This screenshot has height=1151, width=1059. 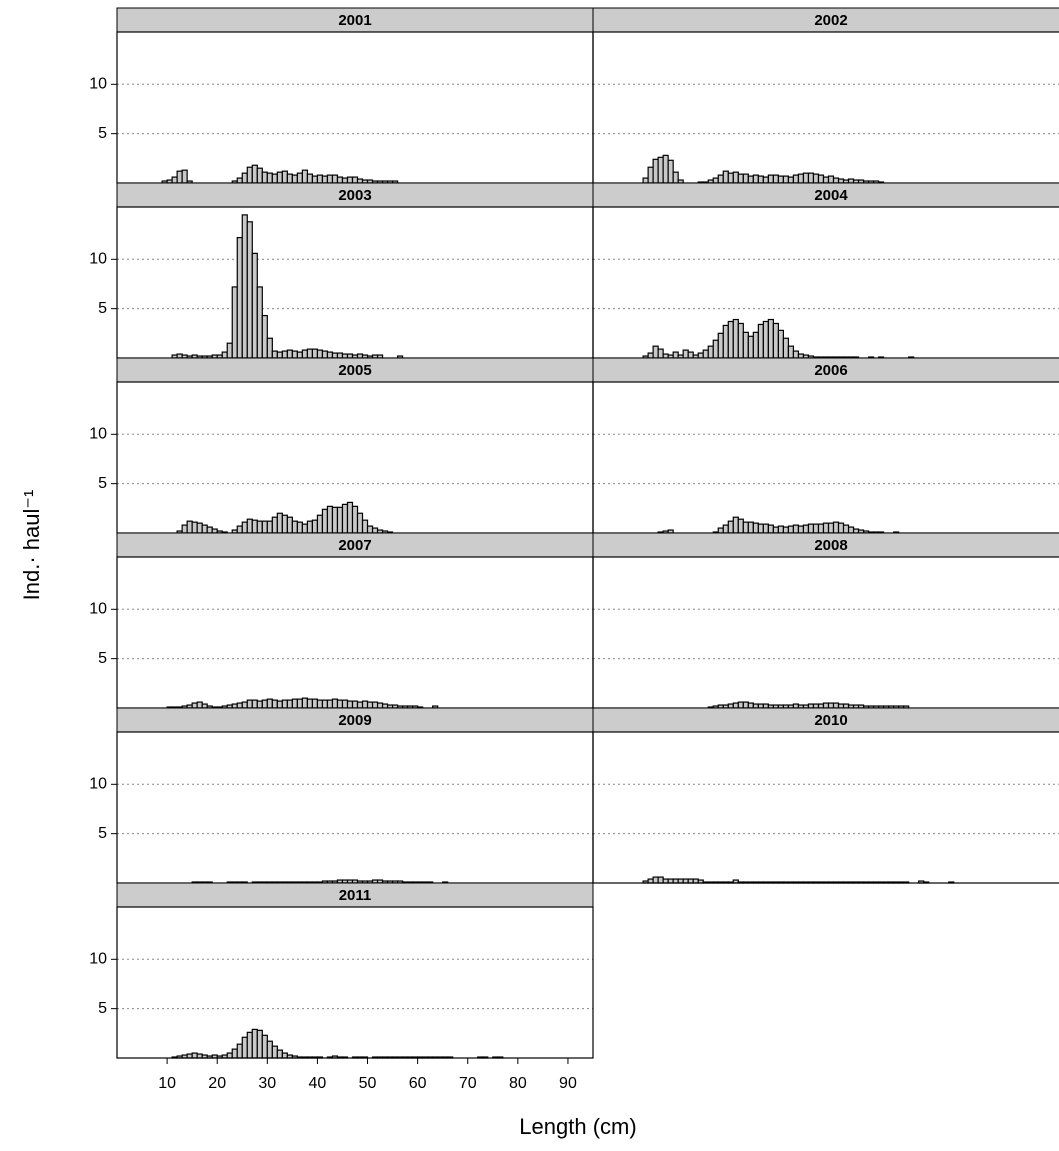 What do you see at coordinates (568, 1083) in the screenshot?
I see `x-tick-label: 90` at bounding box center [568, 1083].